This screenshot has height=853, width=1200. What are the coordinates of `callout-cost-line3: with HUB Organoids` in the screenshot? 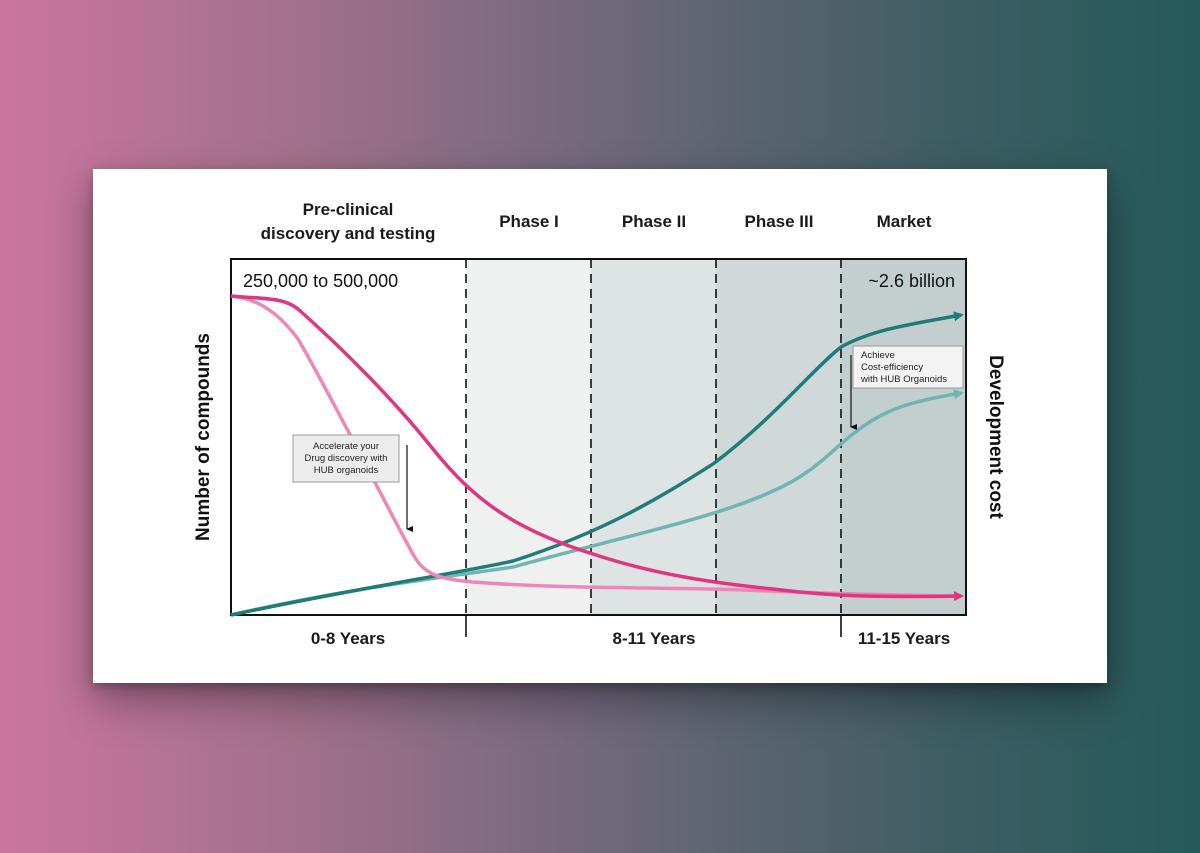 It's located at (903, 379).